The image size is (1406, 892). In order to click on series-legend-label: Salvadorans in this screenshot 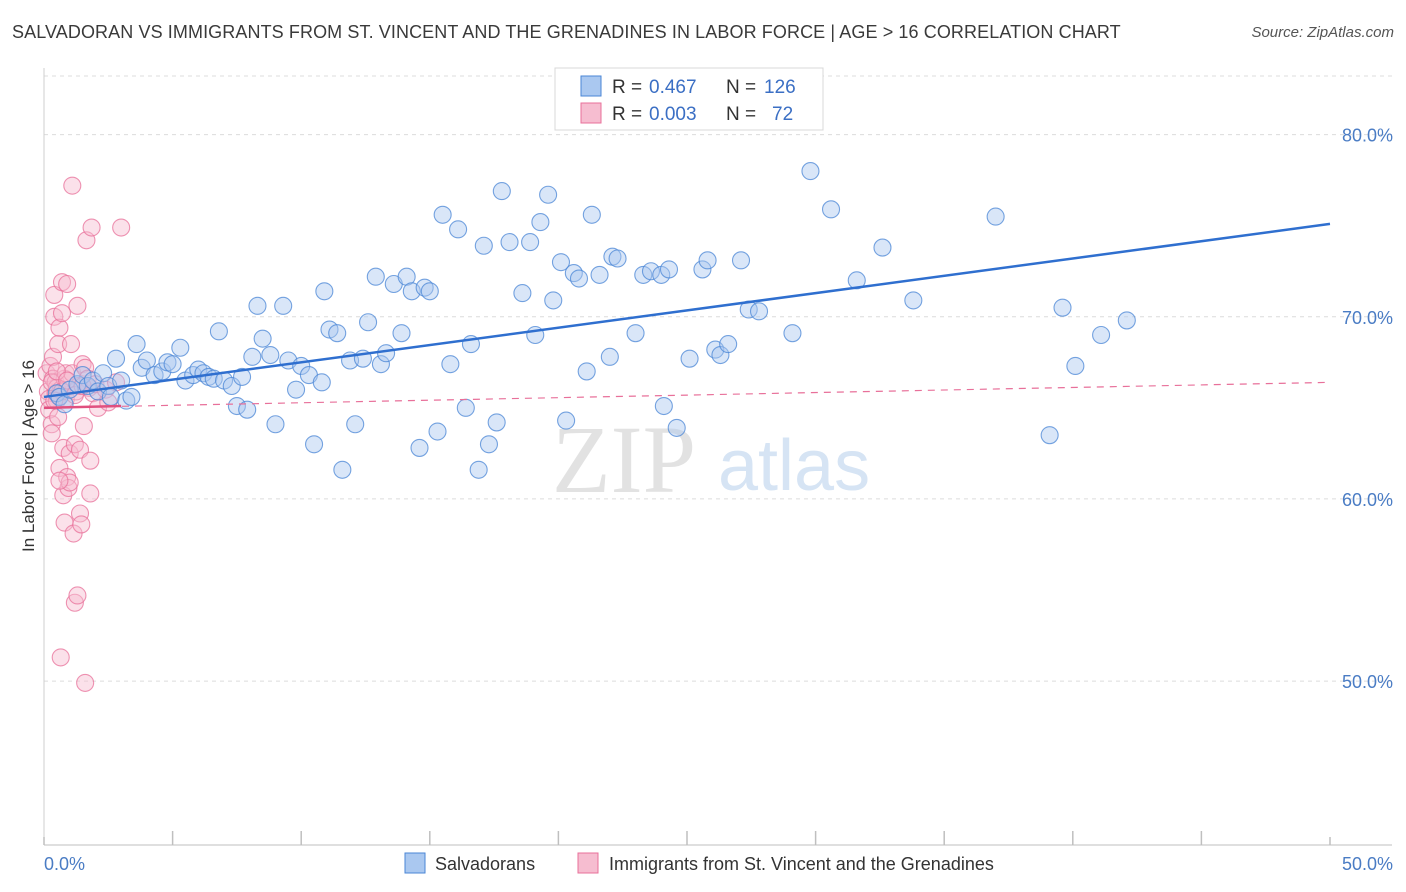, I will do `click(485, 864)`.